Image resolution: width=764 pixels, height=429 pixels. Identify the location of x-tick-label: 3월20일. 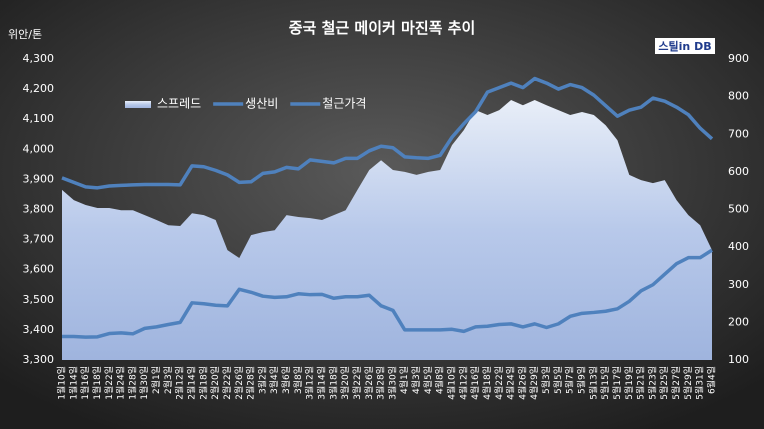
(345, 383).